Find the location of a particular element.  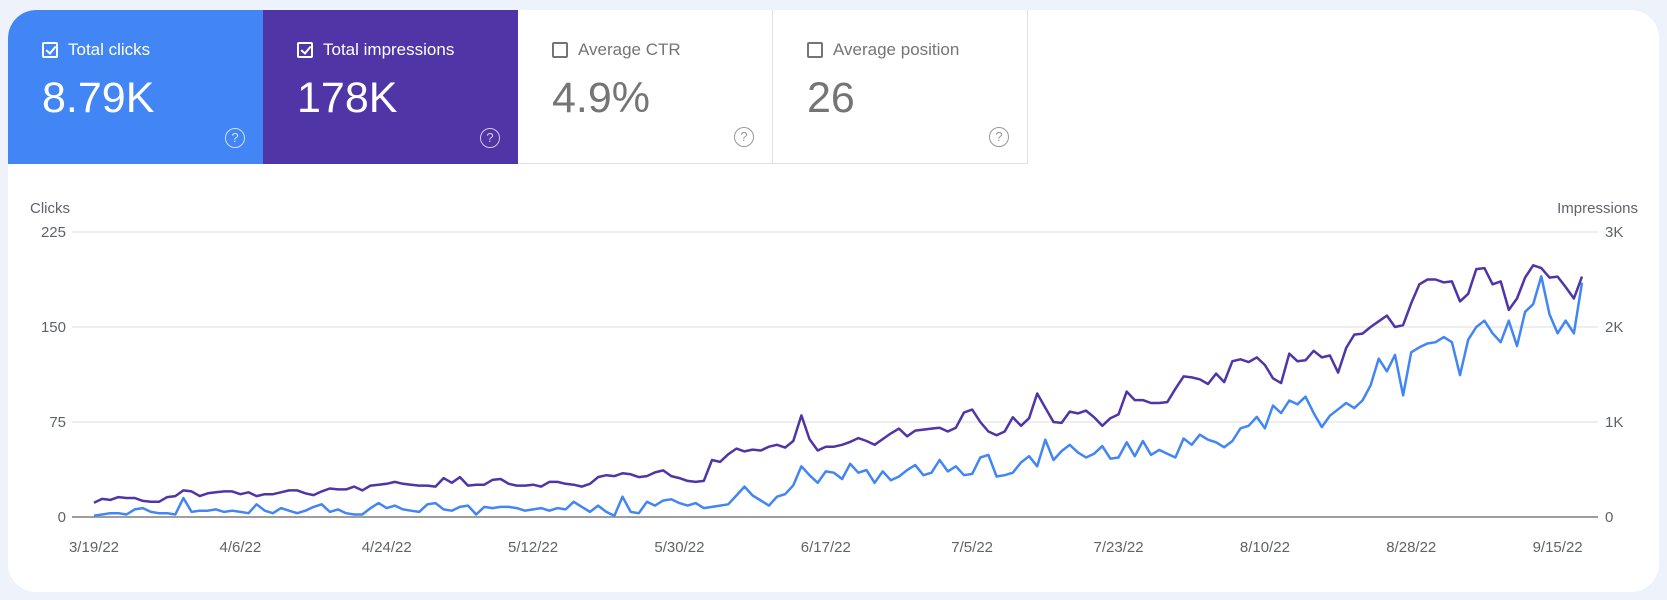

x-tick-label: 5/12/22 is located at coordinates (533, 547).